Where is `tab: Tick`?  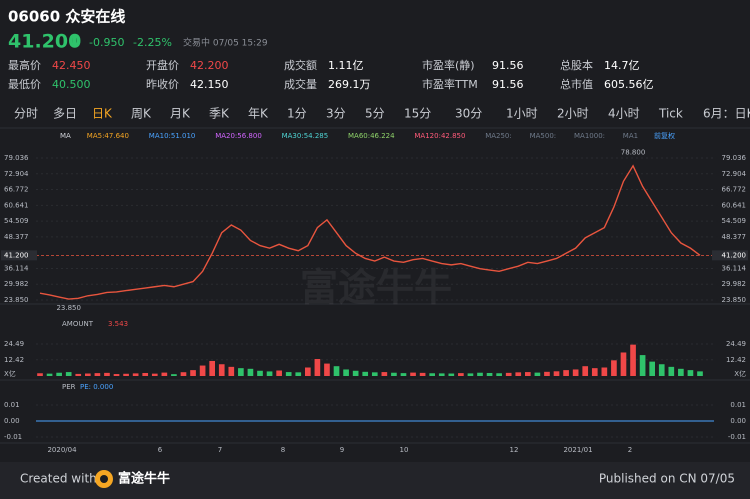 tab: Tick is located at coordinates (670, 114).